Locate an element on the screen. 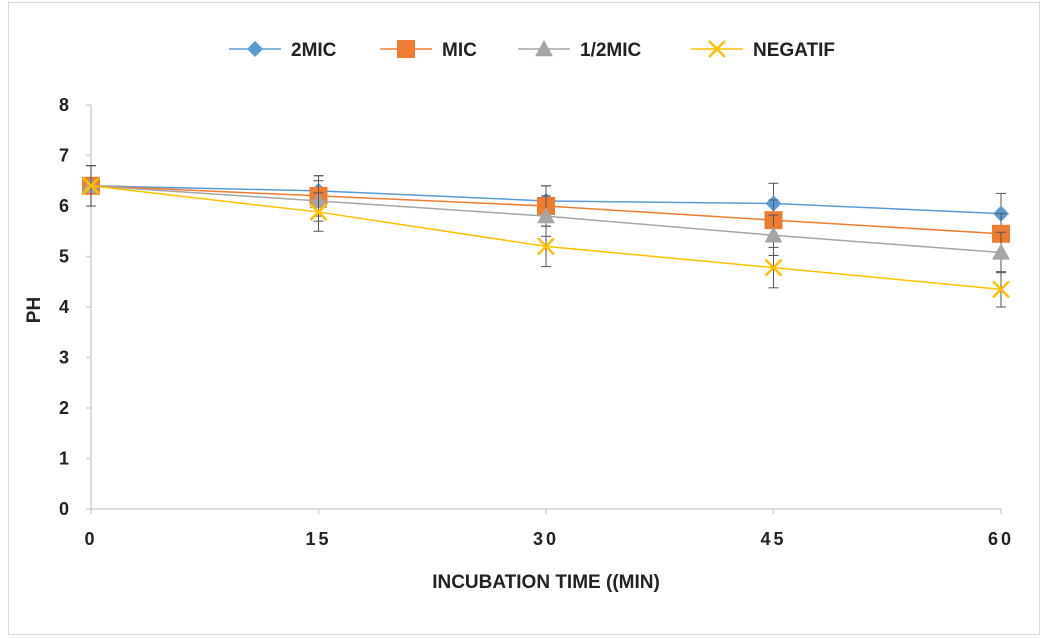 The width and height of the screenshot is (1048, 639). legend: 2MIC MIC 1/2MIC NEGATIF is located at coordinates (532, 50).